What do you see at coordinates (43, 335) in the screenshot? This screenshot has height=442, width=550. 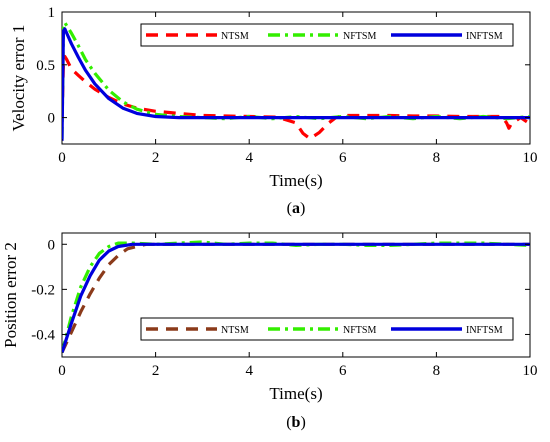 I see `y-tick-label: -0.4` at bounding box center [43, 335].